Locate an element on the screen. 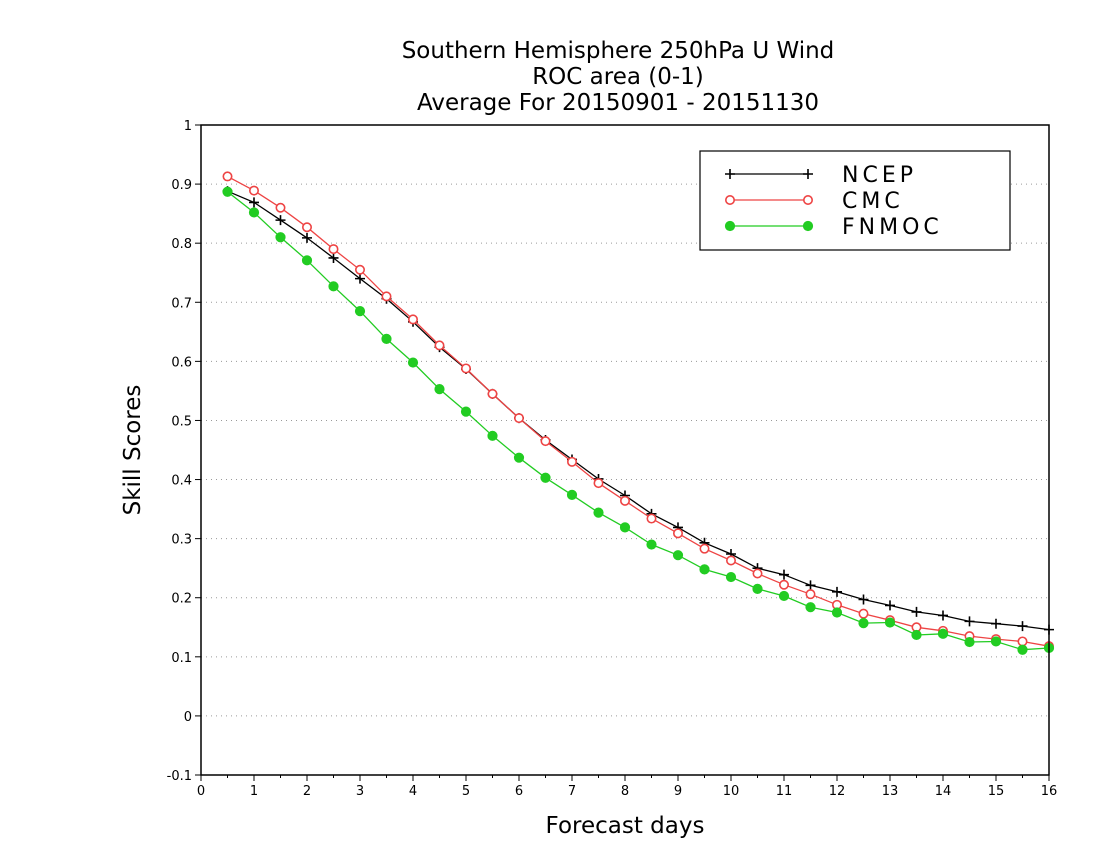 This screenshot has width=1100, height=850. y-tick-label: 0.9 is located at coordinates (181, 185).